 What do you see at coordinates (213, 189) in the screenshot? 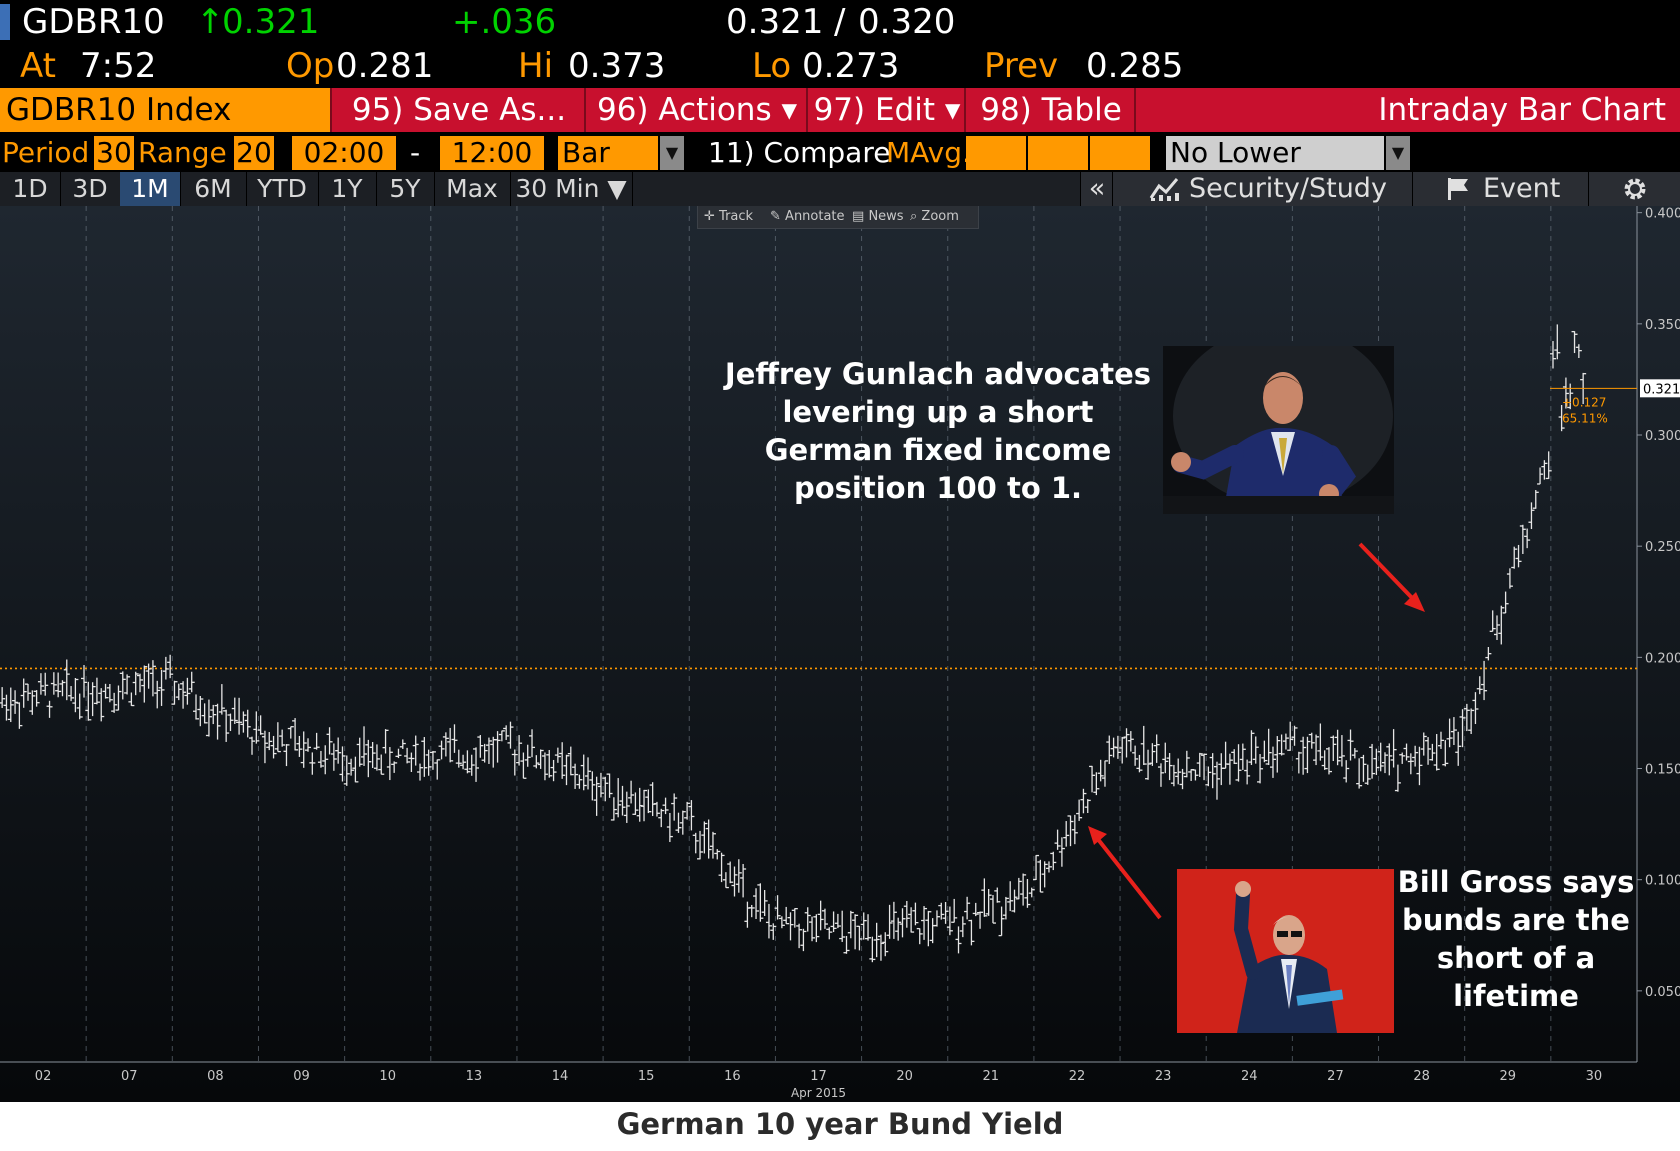
I see `range-6m-button: 6M` at bounding box center [213, 189].